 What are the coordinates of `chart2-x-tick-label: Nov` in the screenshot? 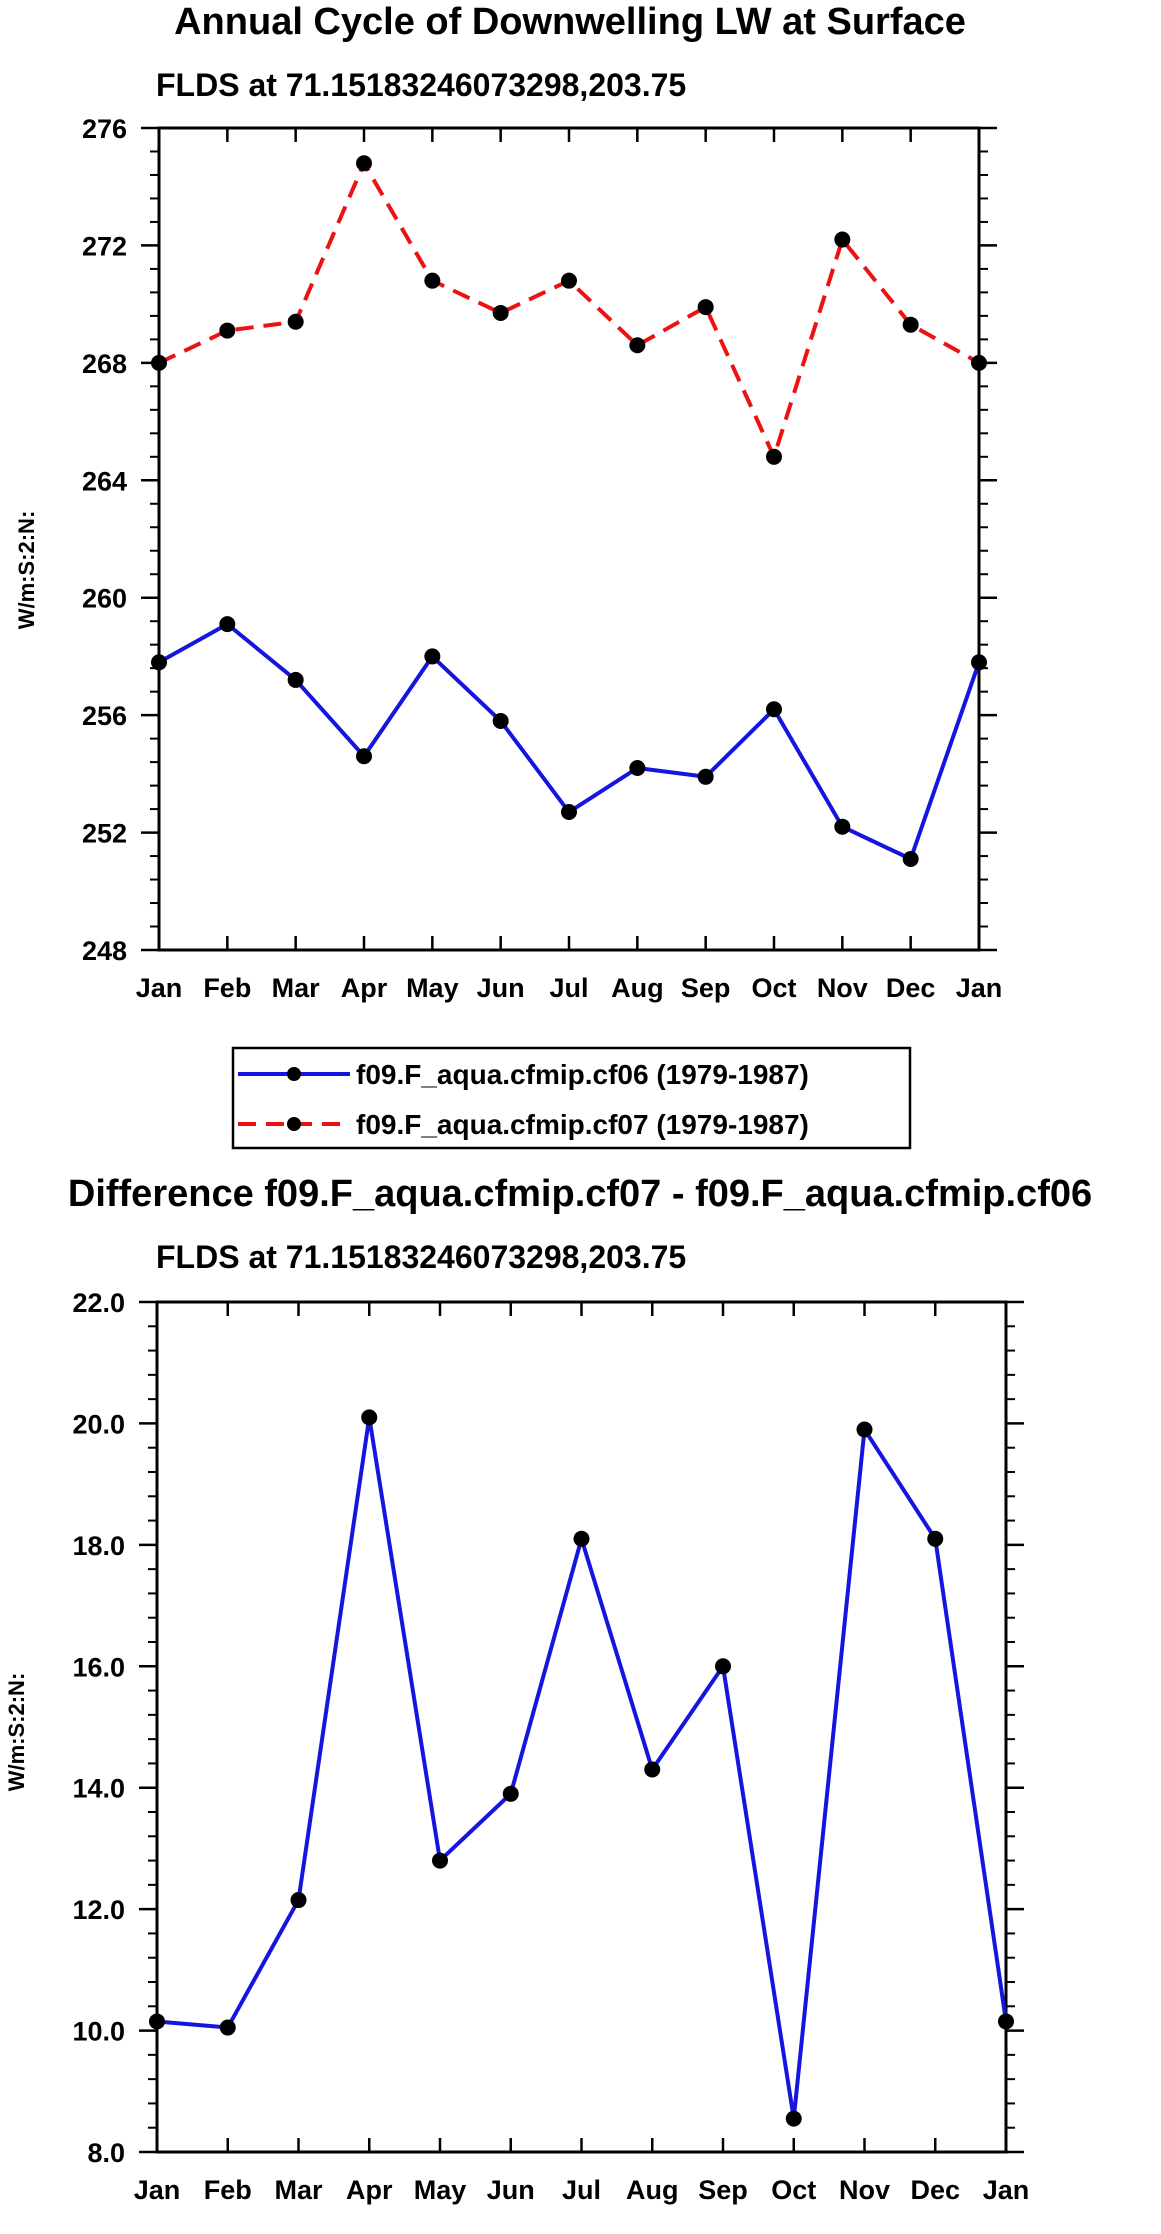 It's located at (864, 2190).